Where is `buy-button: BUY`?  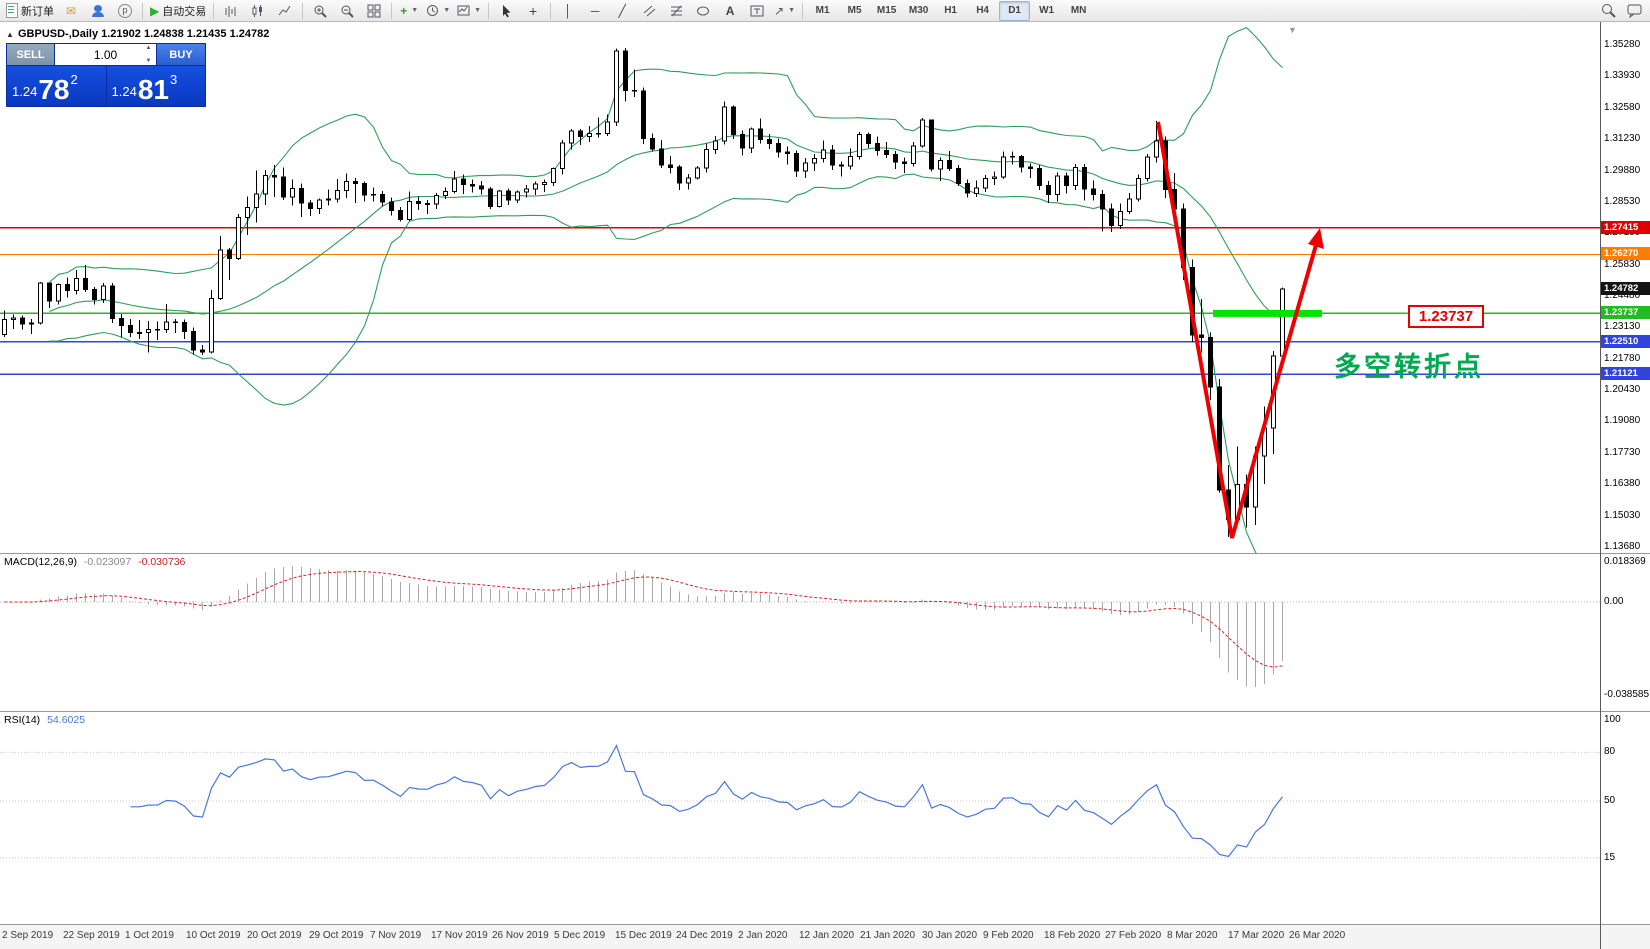 buy-button: BUY is located at coordinates (181, 54).